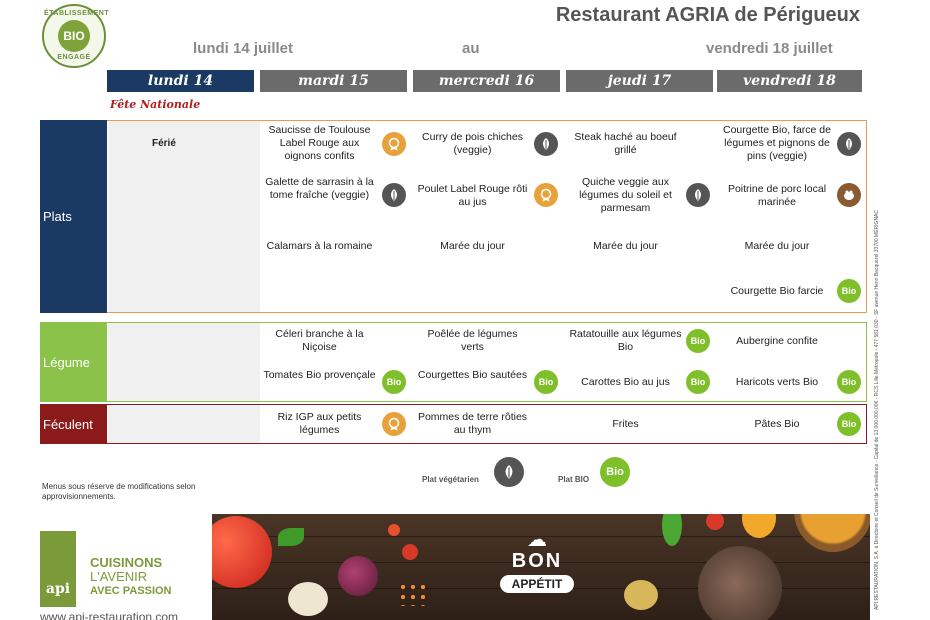 The height and width of the screenshot is (620, 930). What do you see at coordinates (58, 569) in the screenshot?
I see `api-logo: api` at bounding box center [58, 569].